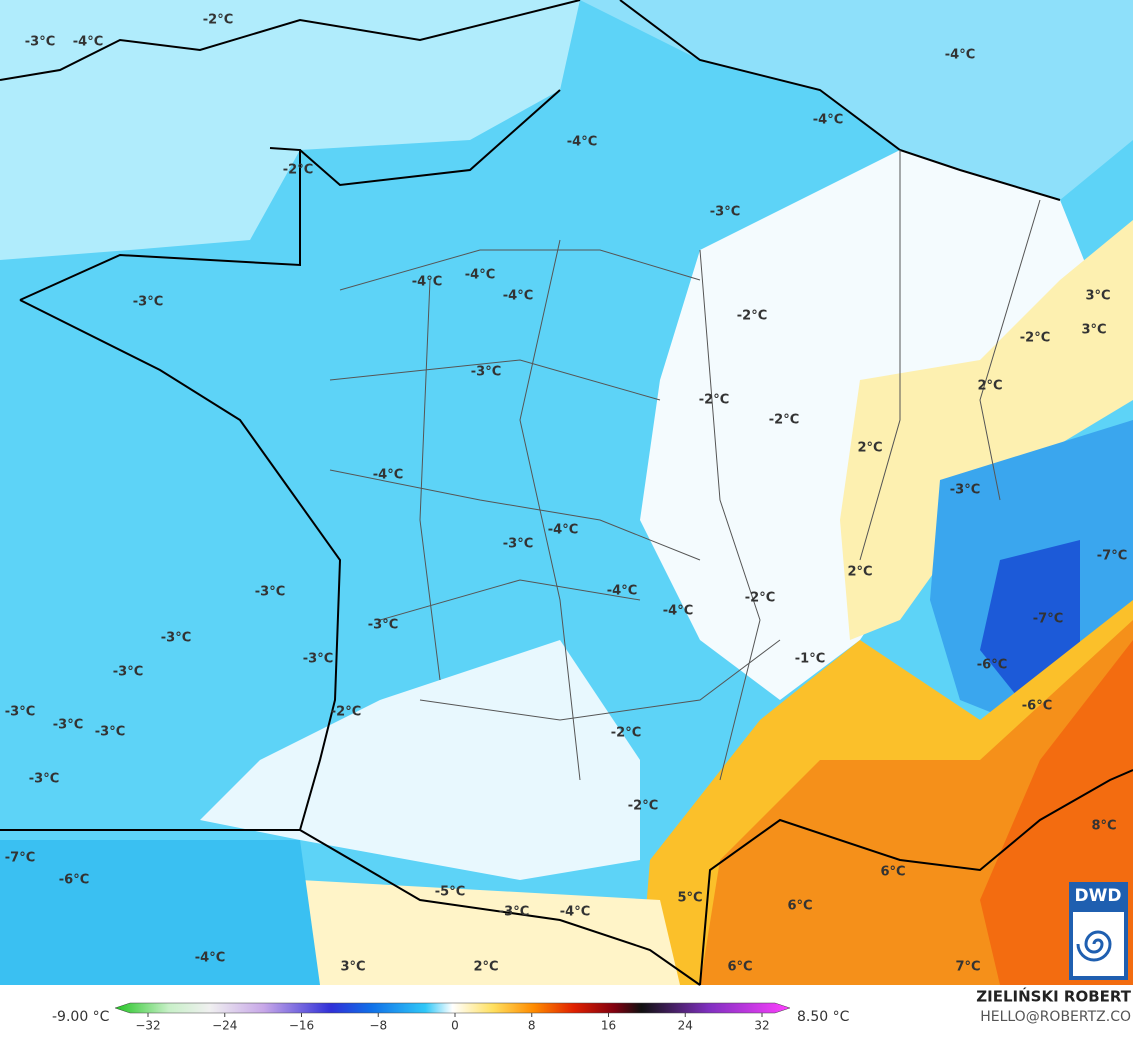 The height and width of the screenshot is (1039, 1133). What do you see at coordinates (490, 932) in the screenshot?
I see `spain-yellow` at bounding box center [490, 932].